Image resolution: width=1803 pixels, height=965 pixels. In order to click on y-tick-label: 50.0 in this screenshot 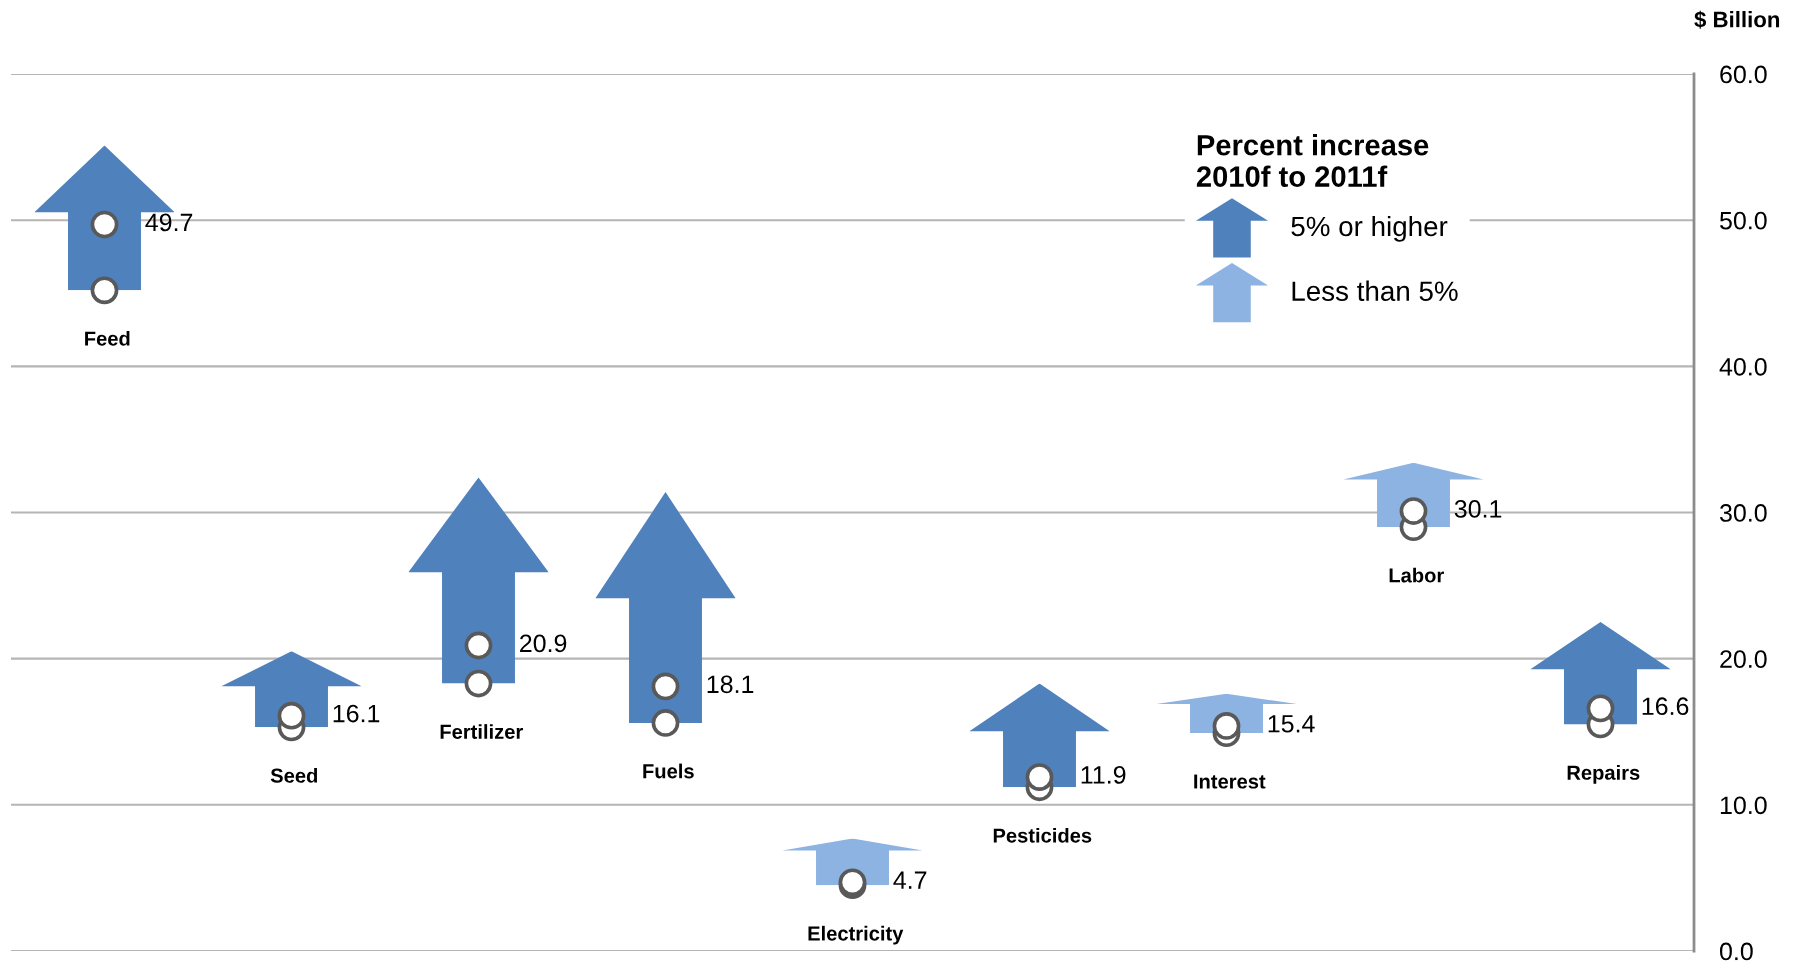, I will do `click(1743, 220)`.